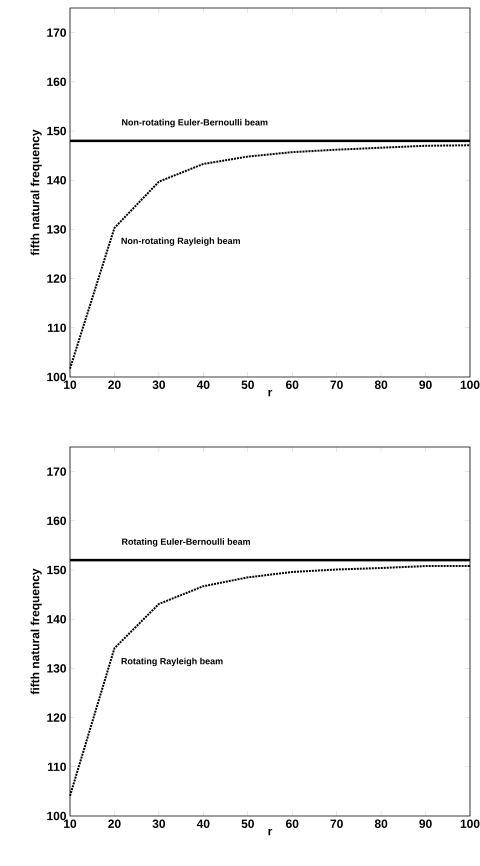 The height and width of the screenshot is (866, 480). Describe the element at coordinates (181, 241) in the screenshot. I see `series-label: Non-rotating Rayleigh beam` at that location.